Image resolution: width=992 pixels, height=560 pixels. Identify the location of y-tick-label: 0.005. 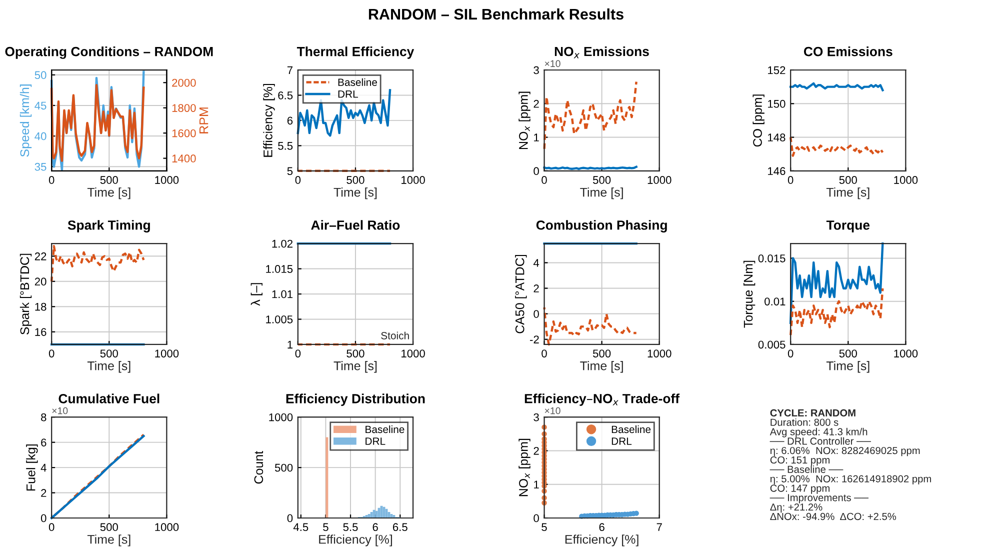
(772, 344).